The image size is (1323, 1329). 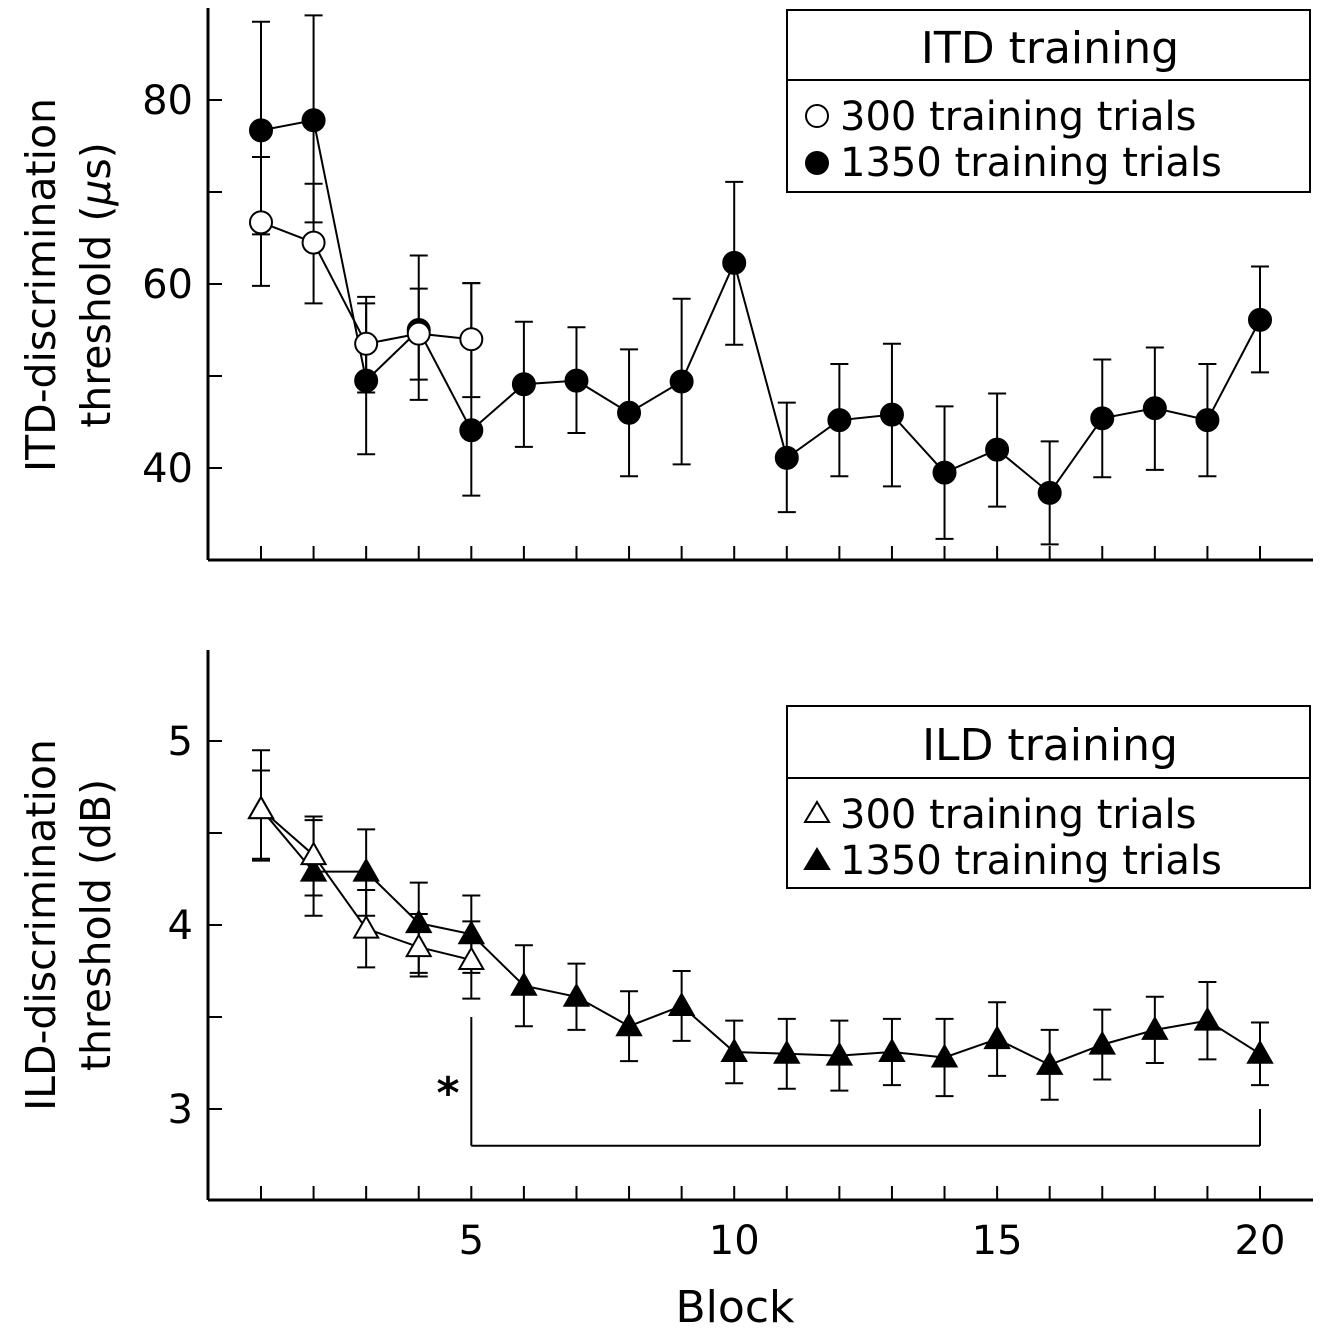 What do you see at coordinates (817, 163) in the screenshot?
I see `itd-legend-filled-circle-icon` at bounding box center [817, 163].